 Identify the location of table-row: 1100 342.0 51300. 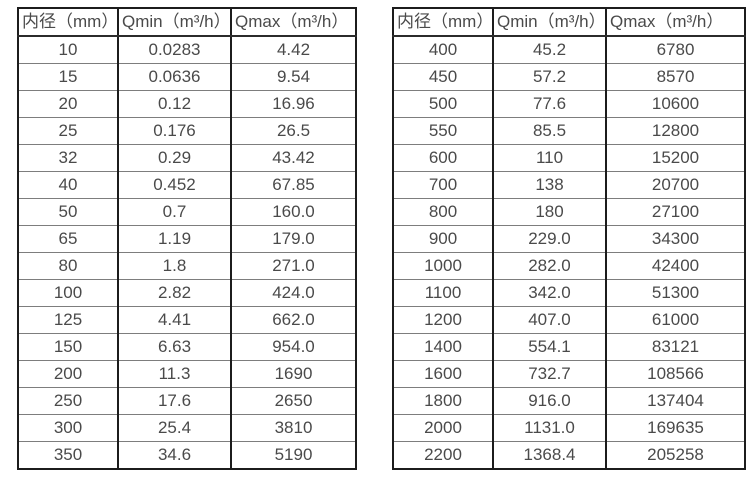
(569, 293).